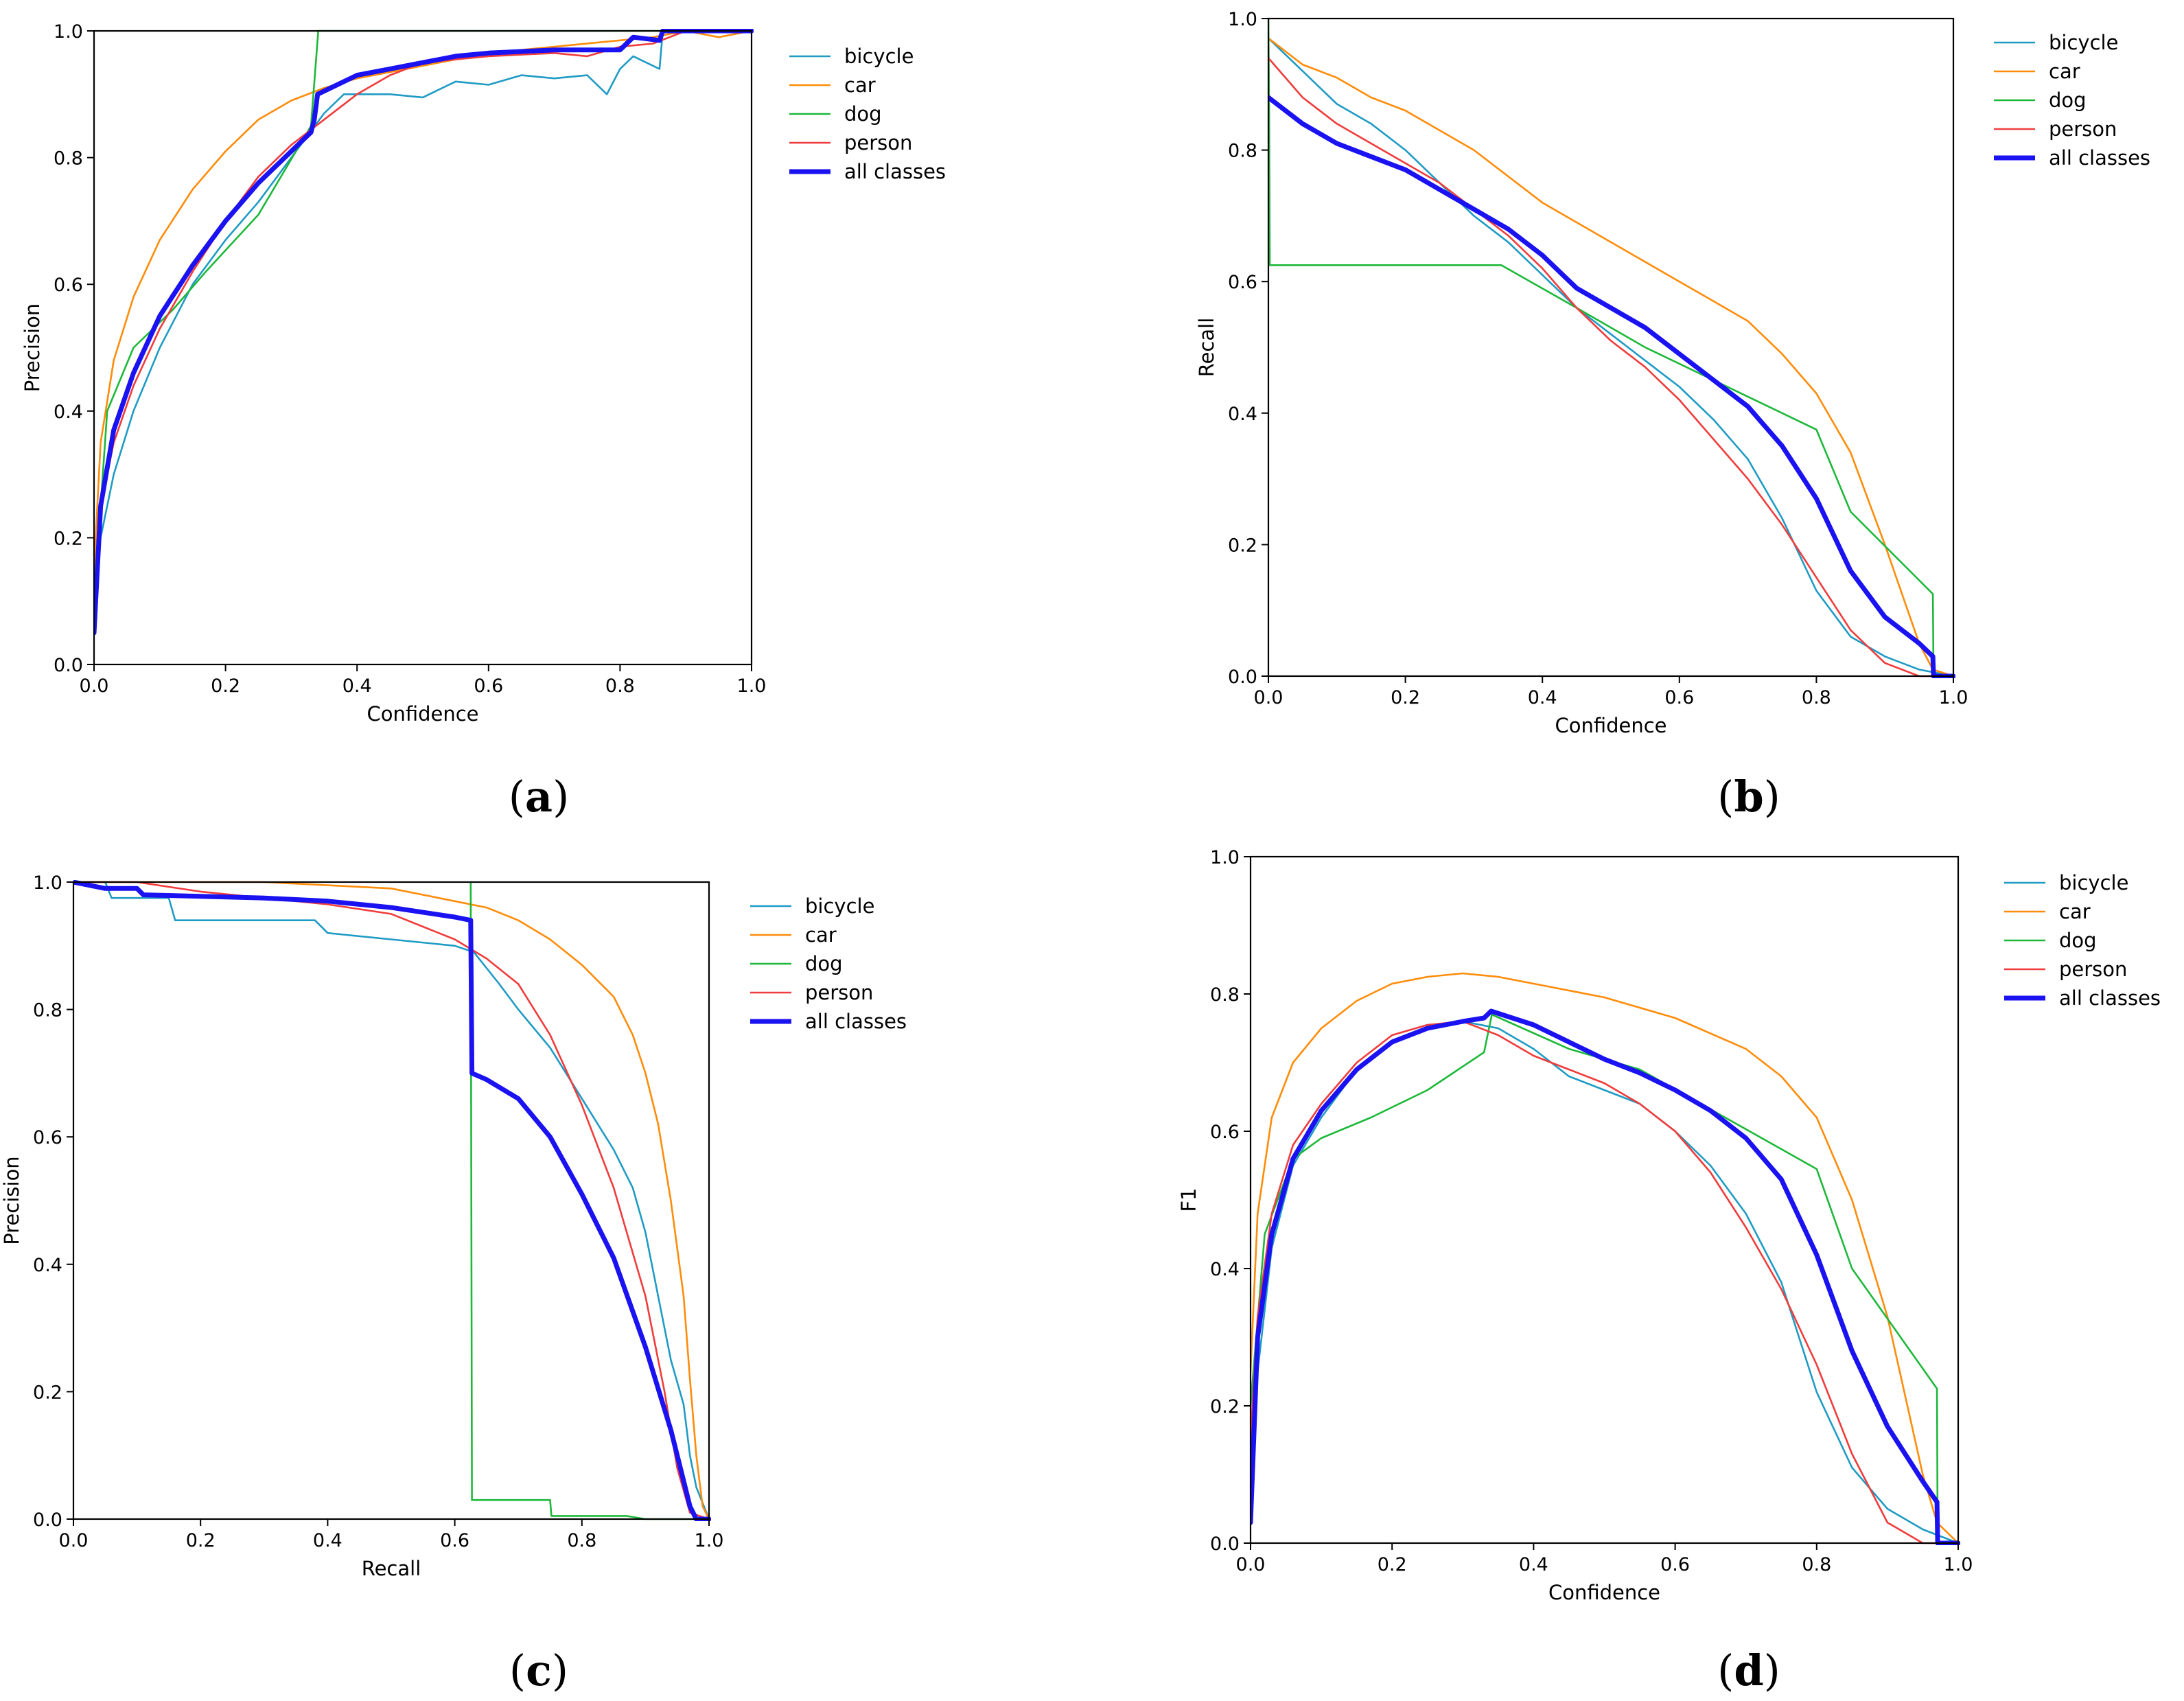 The image size is (2184, 1701). I want to click on panel-caption: (a), so click(539, 797).